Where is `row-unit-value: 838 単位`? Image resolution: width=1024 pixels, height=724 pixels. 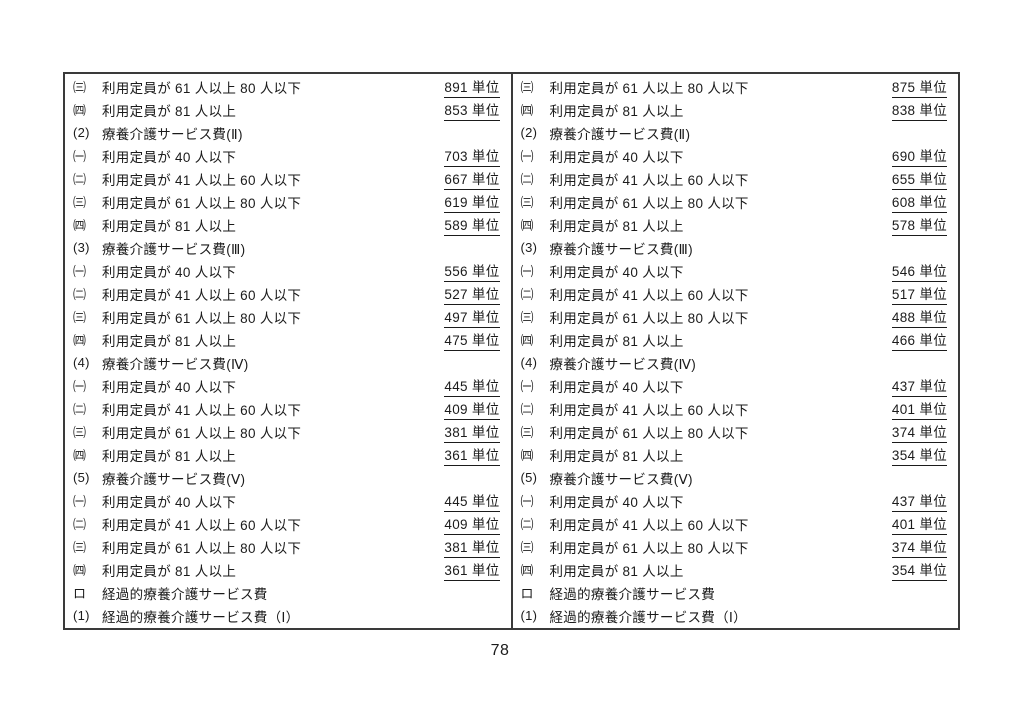
row-unit-value: 838 単位 is located at coordinates (919, 110).